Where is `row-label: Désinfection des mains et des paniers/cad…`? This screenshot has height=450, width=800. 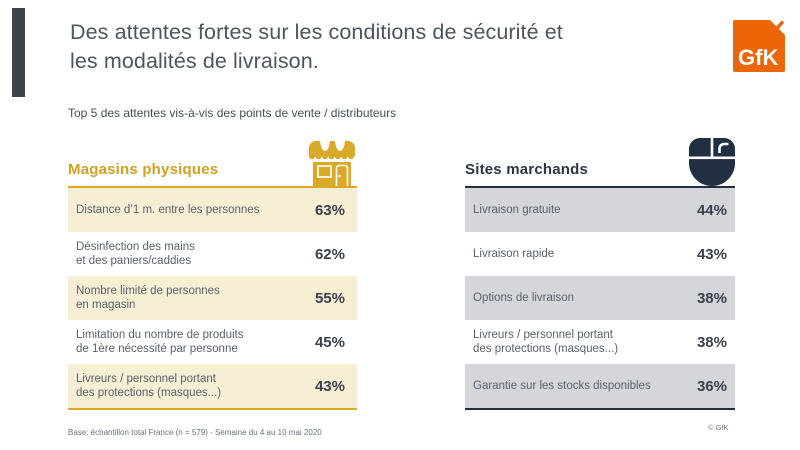
row-label: Désinfection des mains et des paniers/cad… is located at coordinates (135, 254).